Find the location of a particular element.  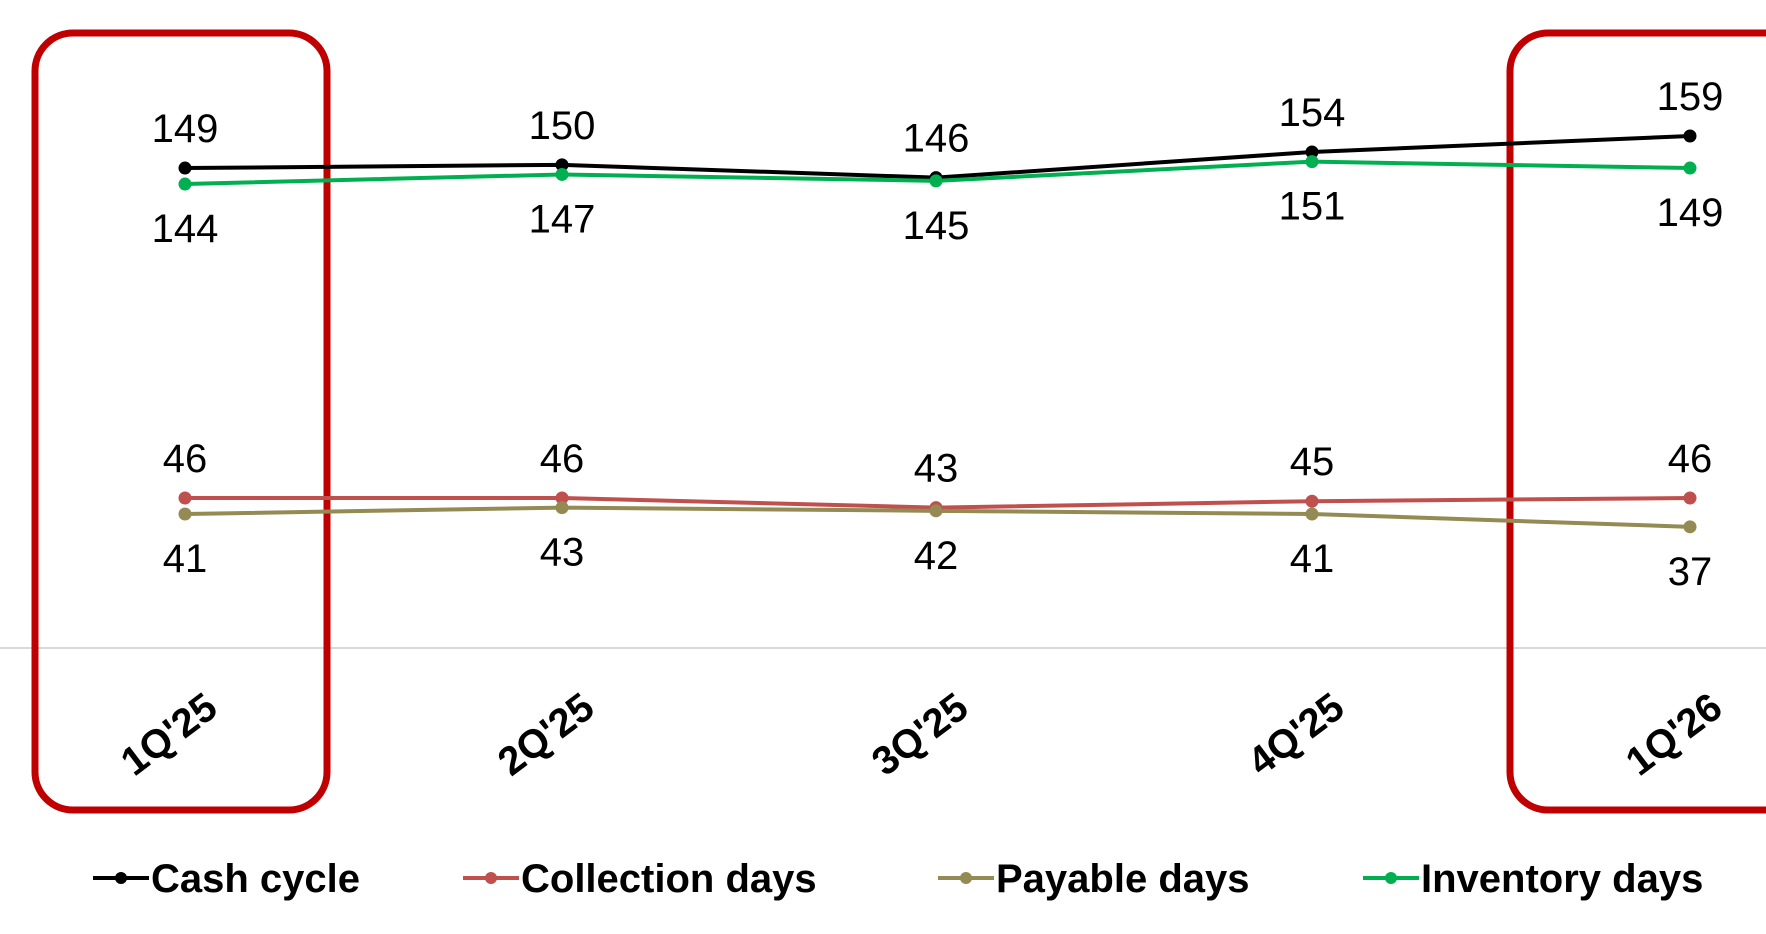

legend-item-cash-cycle: Cash cycle is located at coordinates (226, 879).